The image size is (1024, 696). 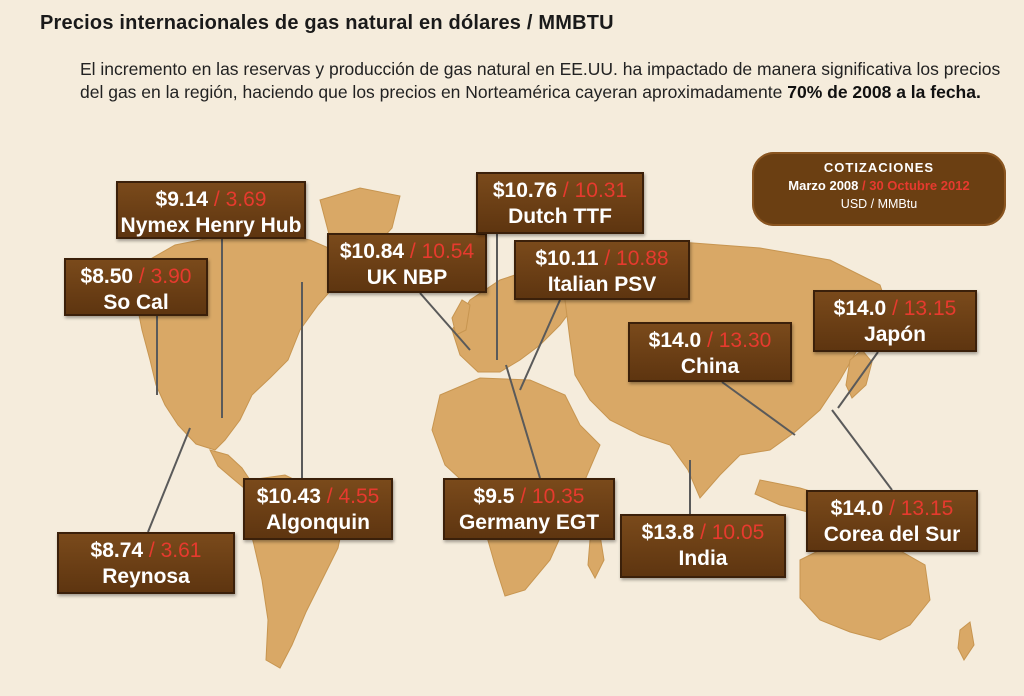 What do you see at coordinates (596, 557) in the screenshot?
I see `madagascar-landmass` at bounding box center [596, 557].